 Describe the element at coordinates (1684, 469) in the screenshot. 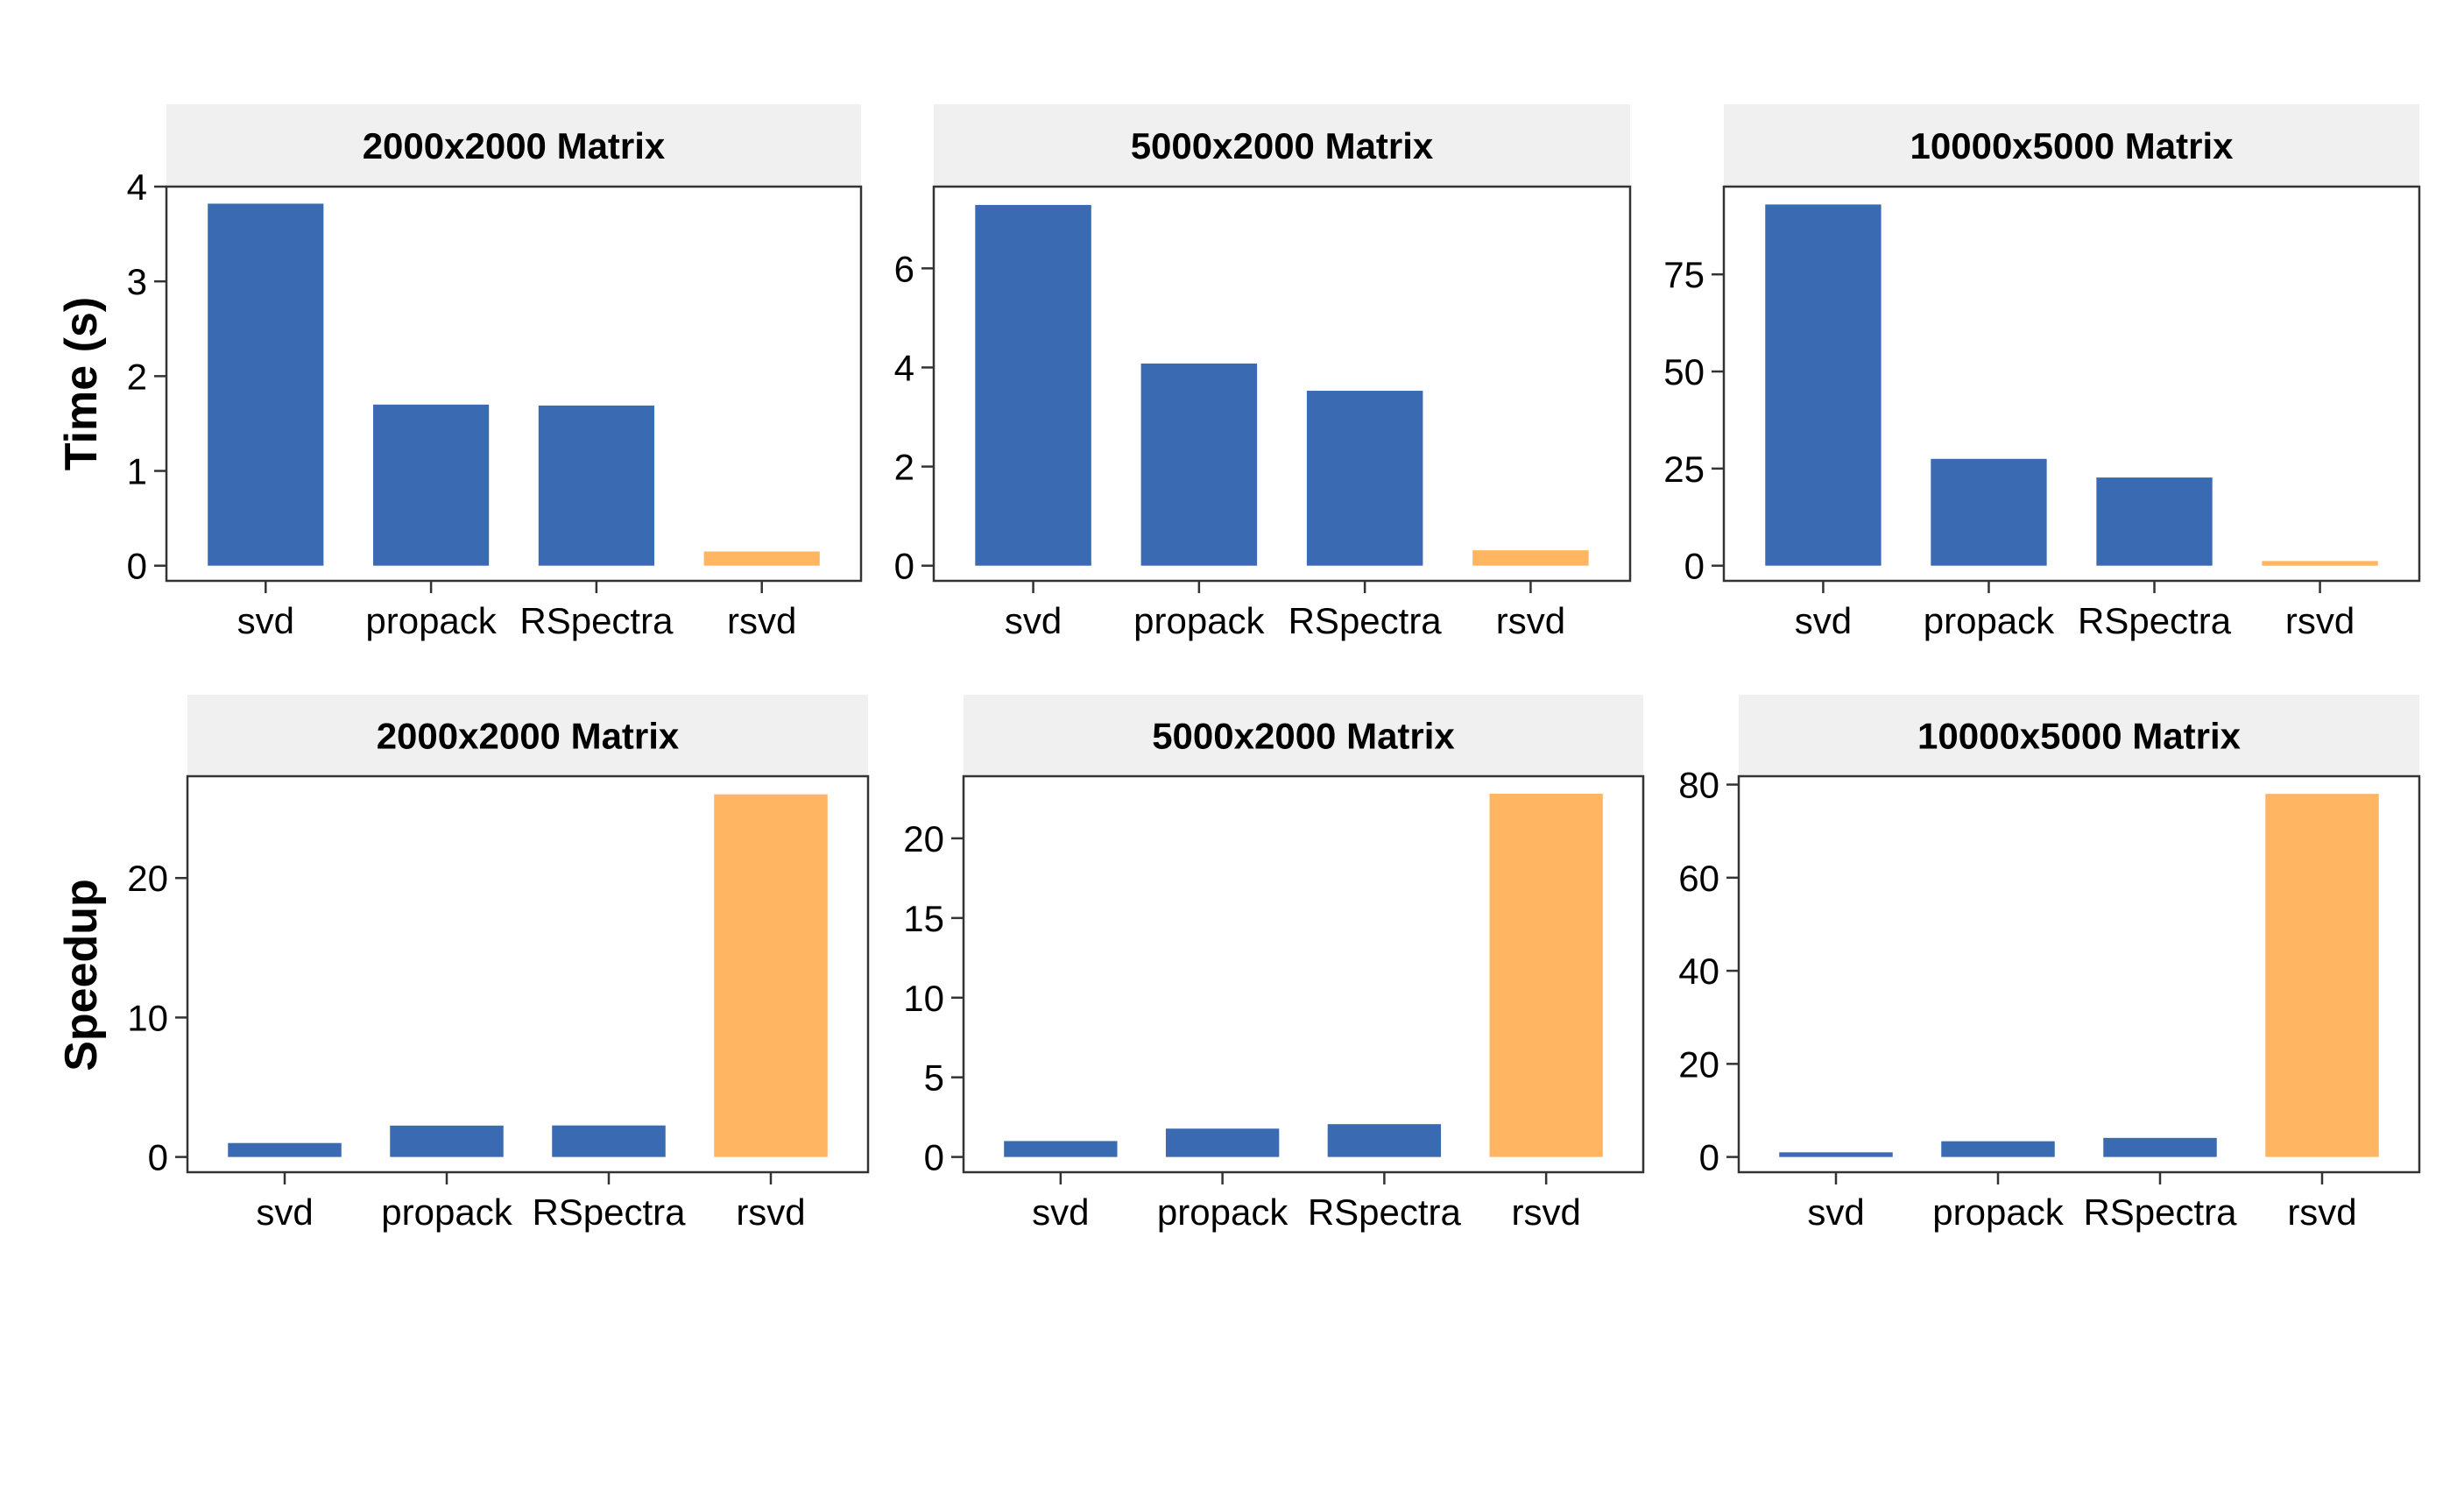

I see `y-tick-label-2-25: 25` at that location.